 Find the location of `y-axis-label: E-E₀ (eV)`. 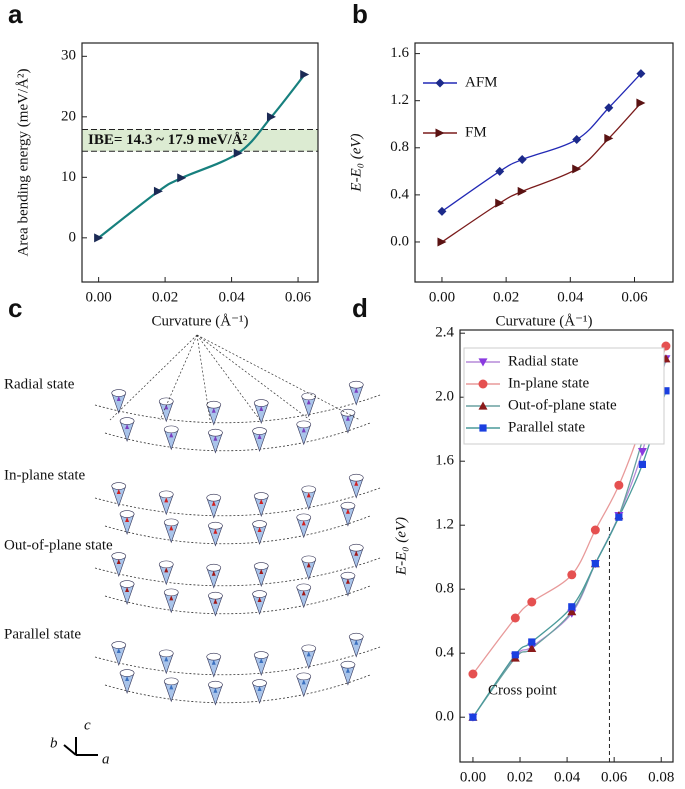

y-axis-label: E-E₀ (eV) is located at coordinates (401, 546).